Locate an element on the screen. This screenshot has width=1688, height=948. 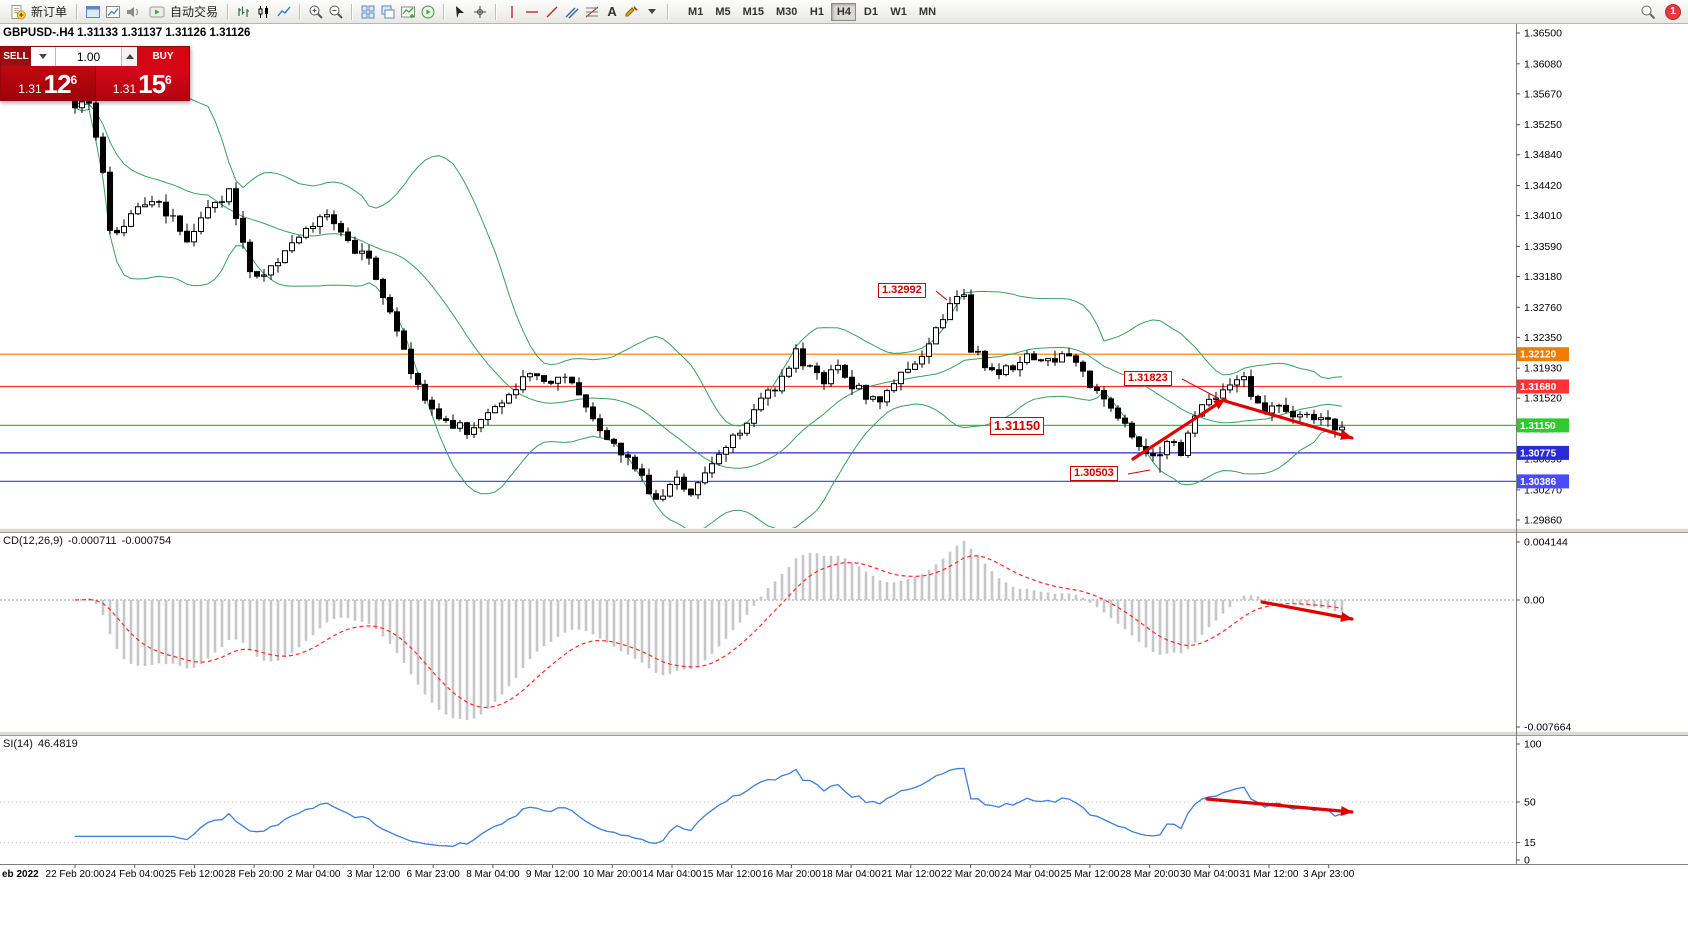
rsi-label-row: SI(14) 46.4819 is located at coordinates (43, 744).